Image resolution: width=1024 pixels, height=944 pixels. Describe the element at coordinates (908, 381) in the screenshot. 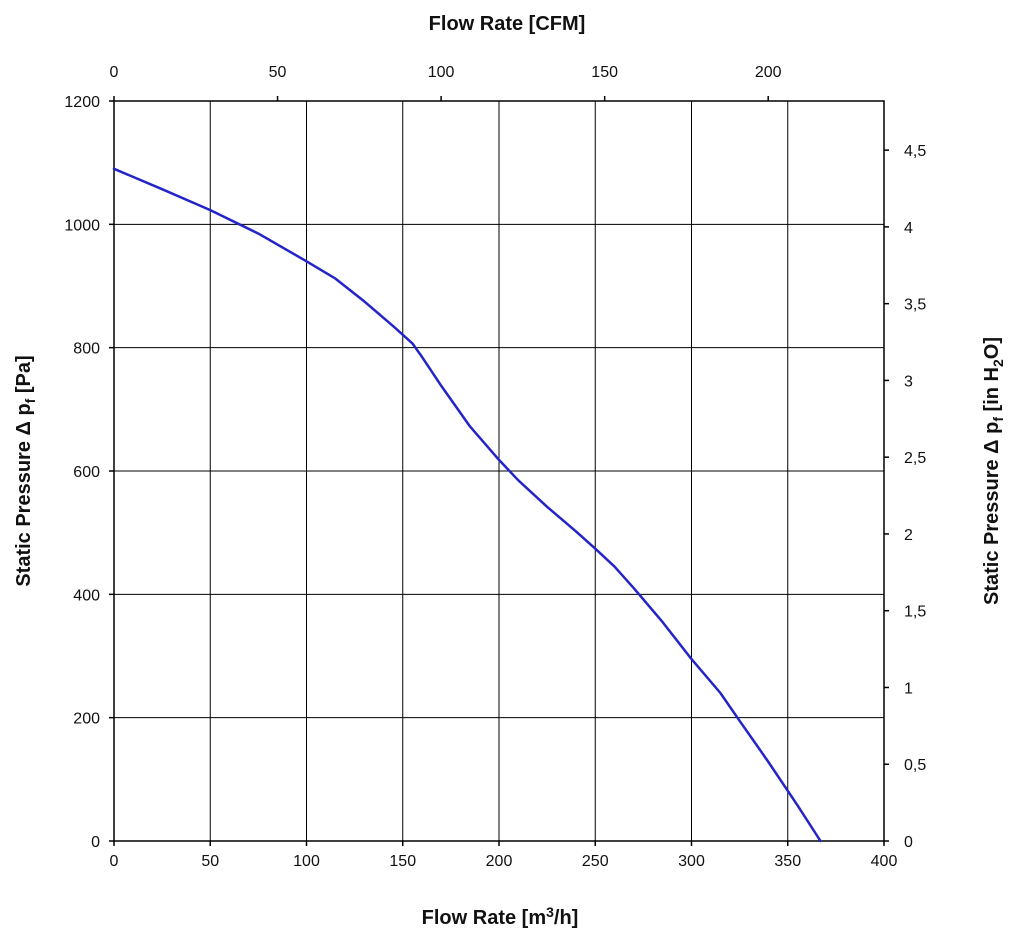

I see `y2-tick-label: 3` at that location.